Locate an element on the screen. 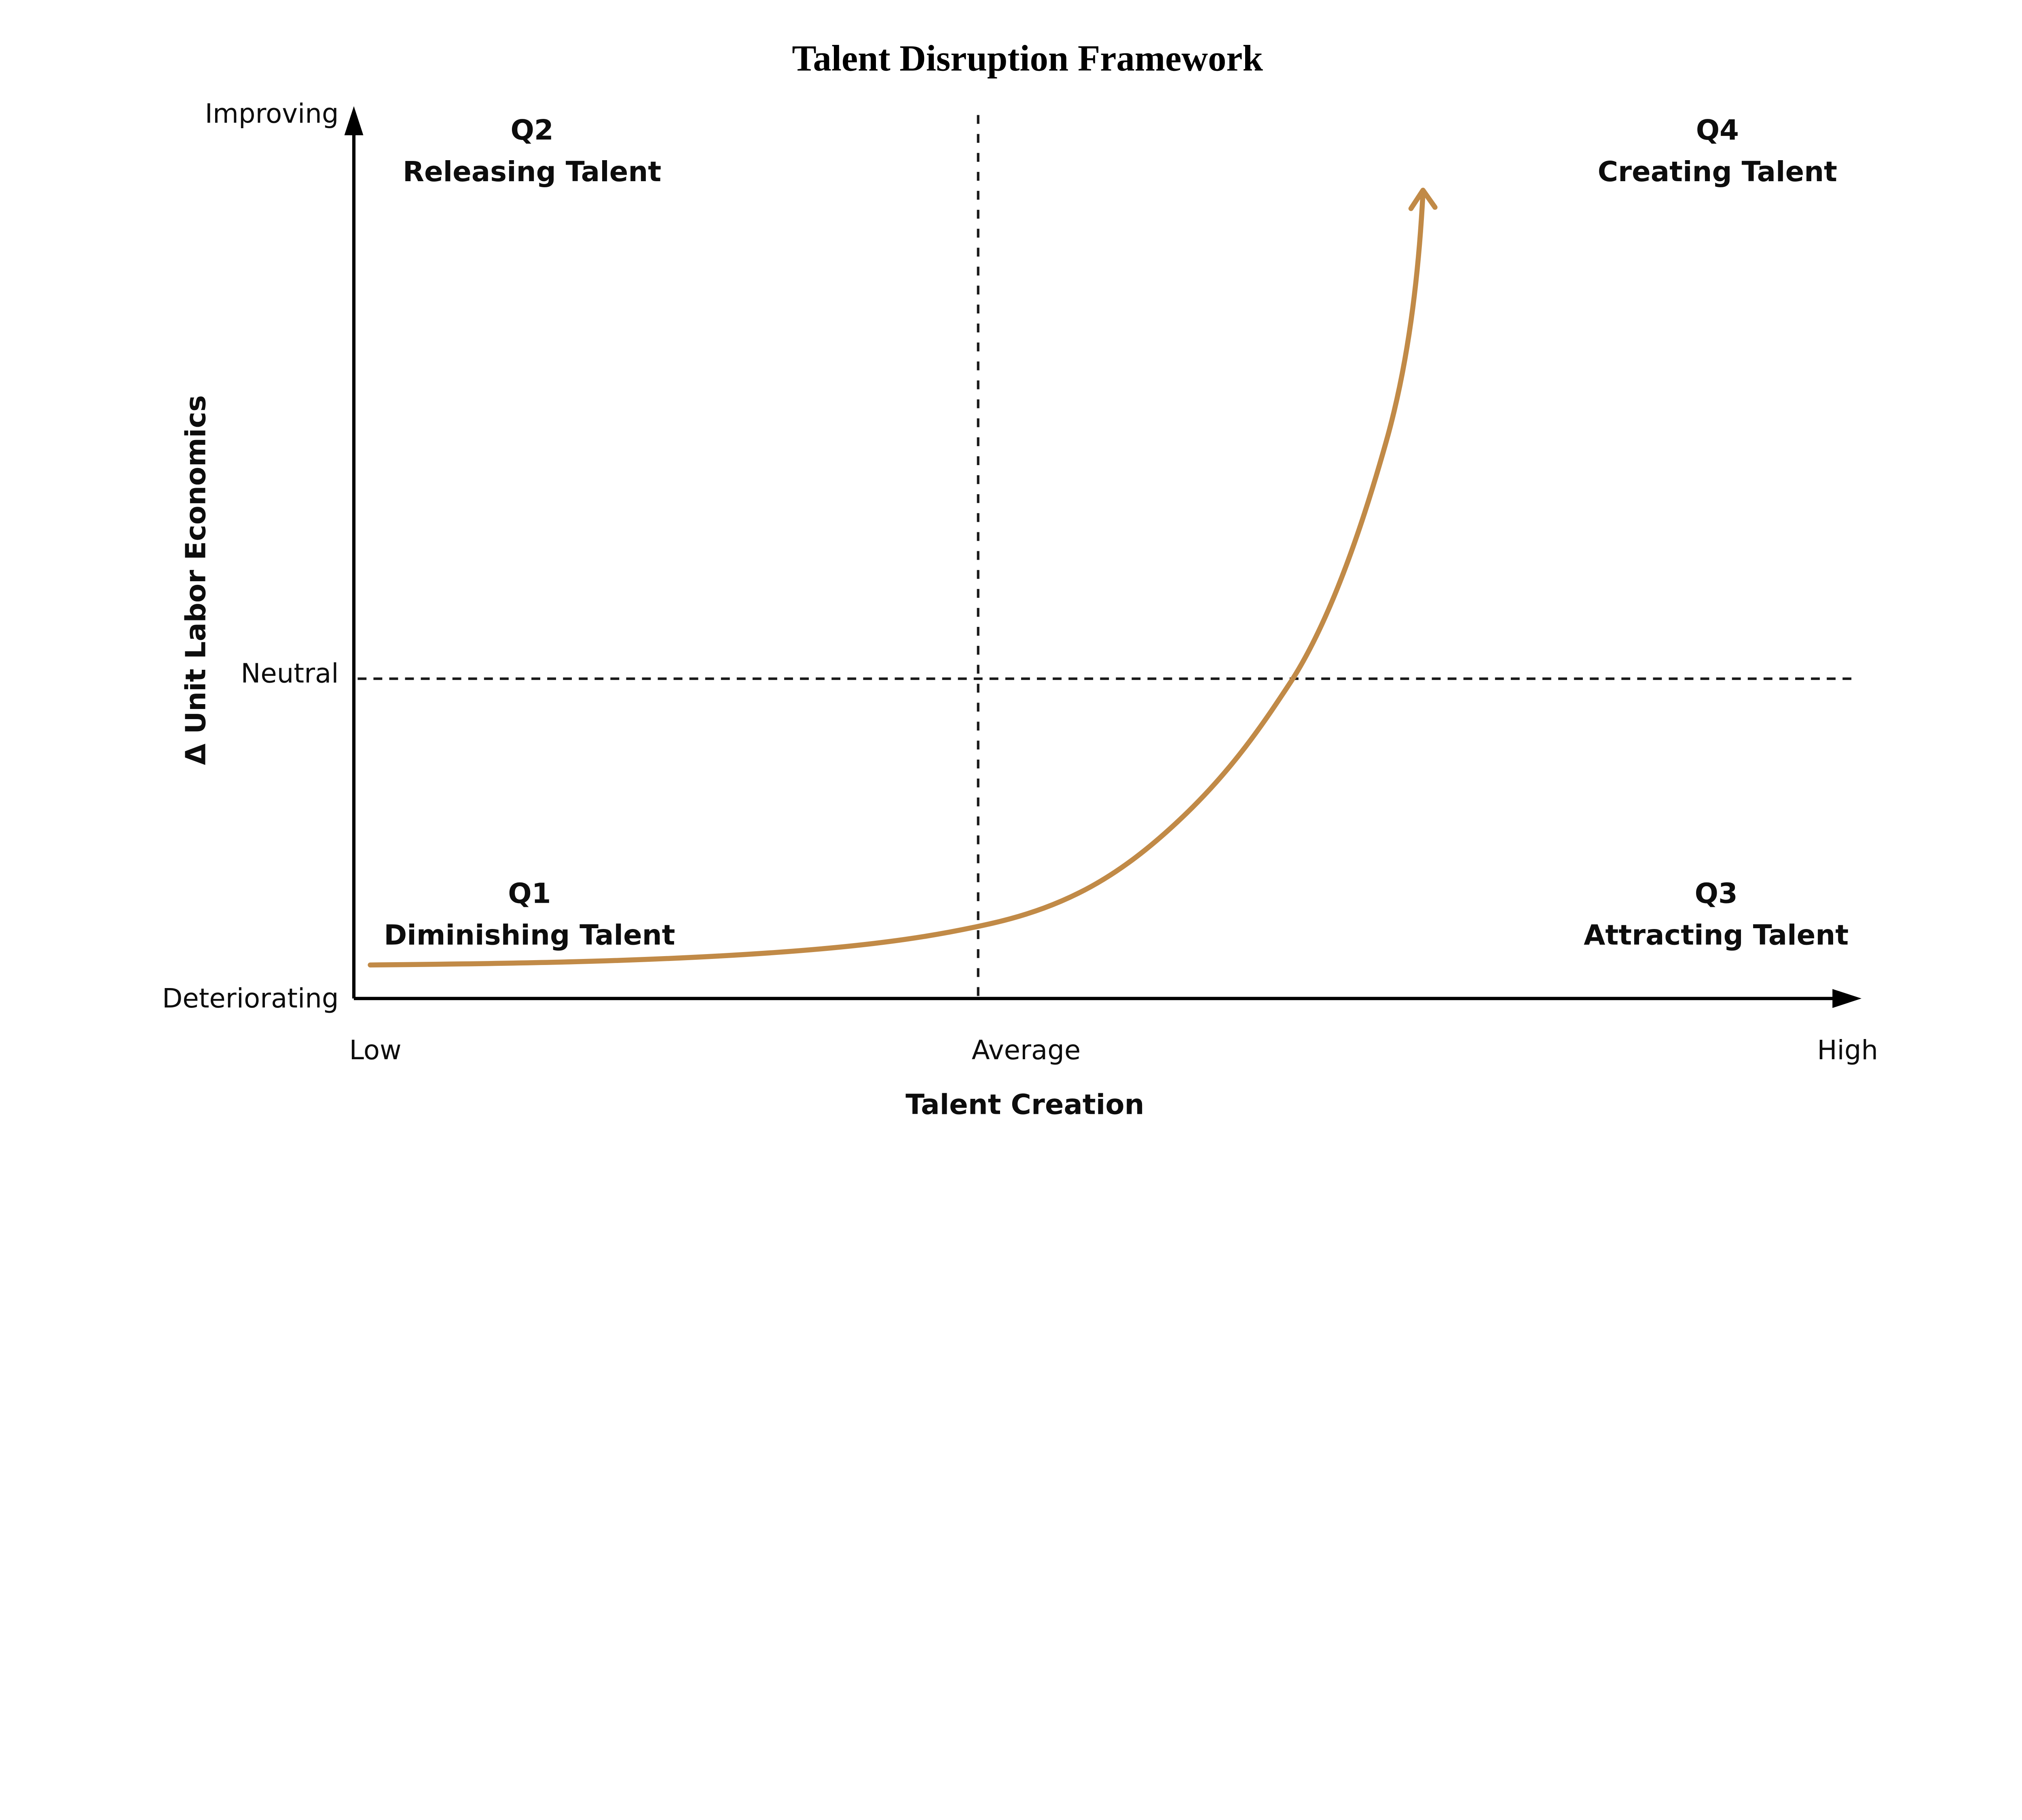 The width and height of the screenshot is (2022, 1820). curve-arrow-icon is located at coordinates (1423, 199).